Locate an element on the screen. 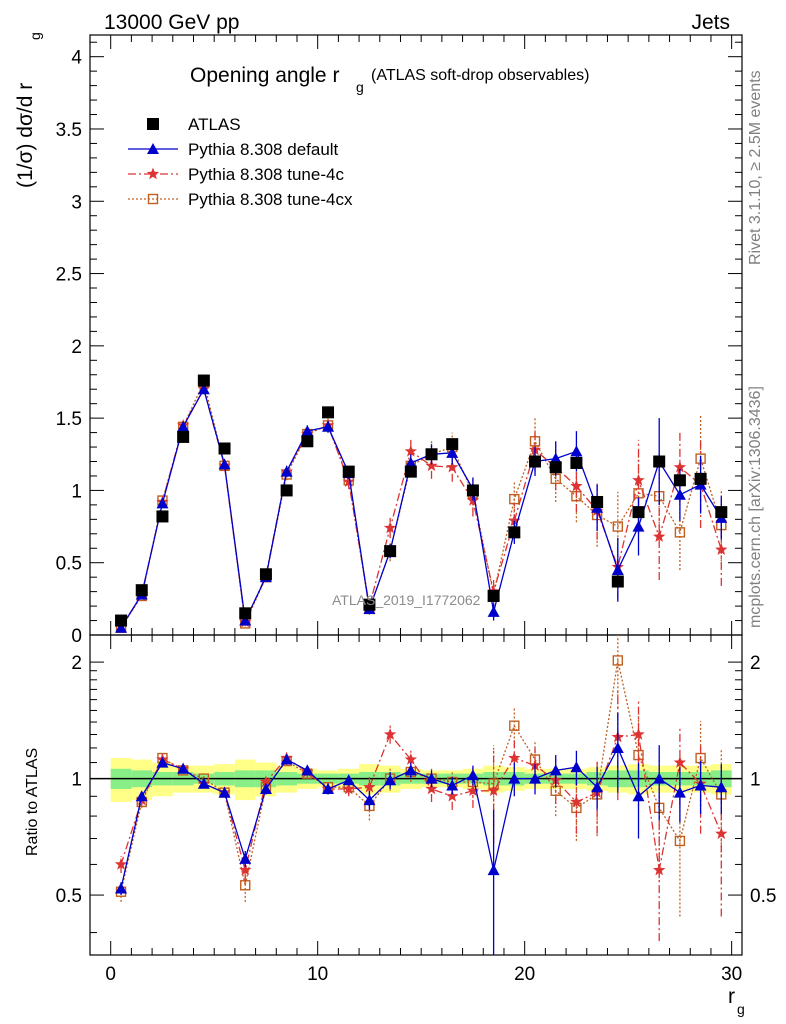  main-y-tick-label: 0 is located at coordinates (76, 636).